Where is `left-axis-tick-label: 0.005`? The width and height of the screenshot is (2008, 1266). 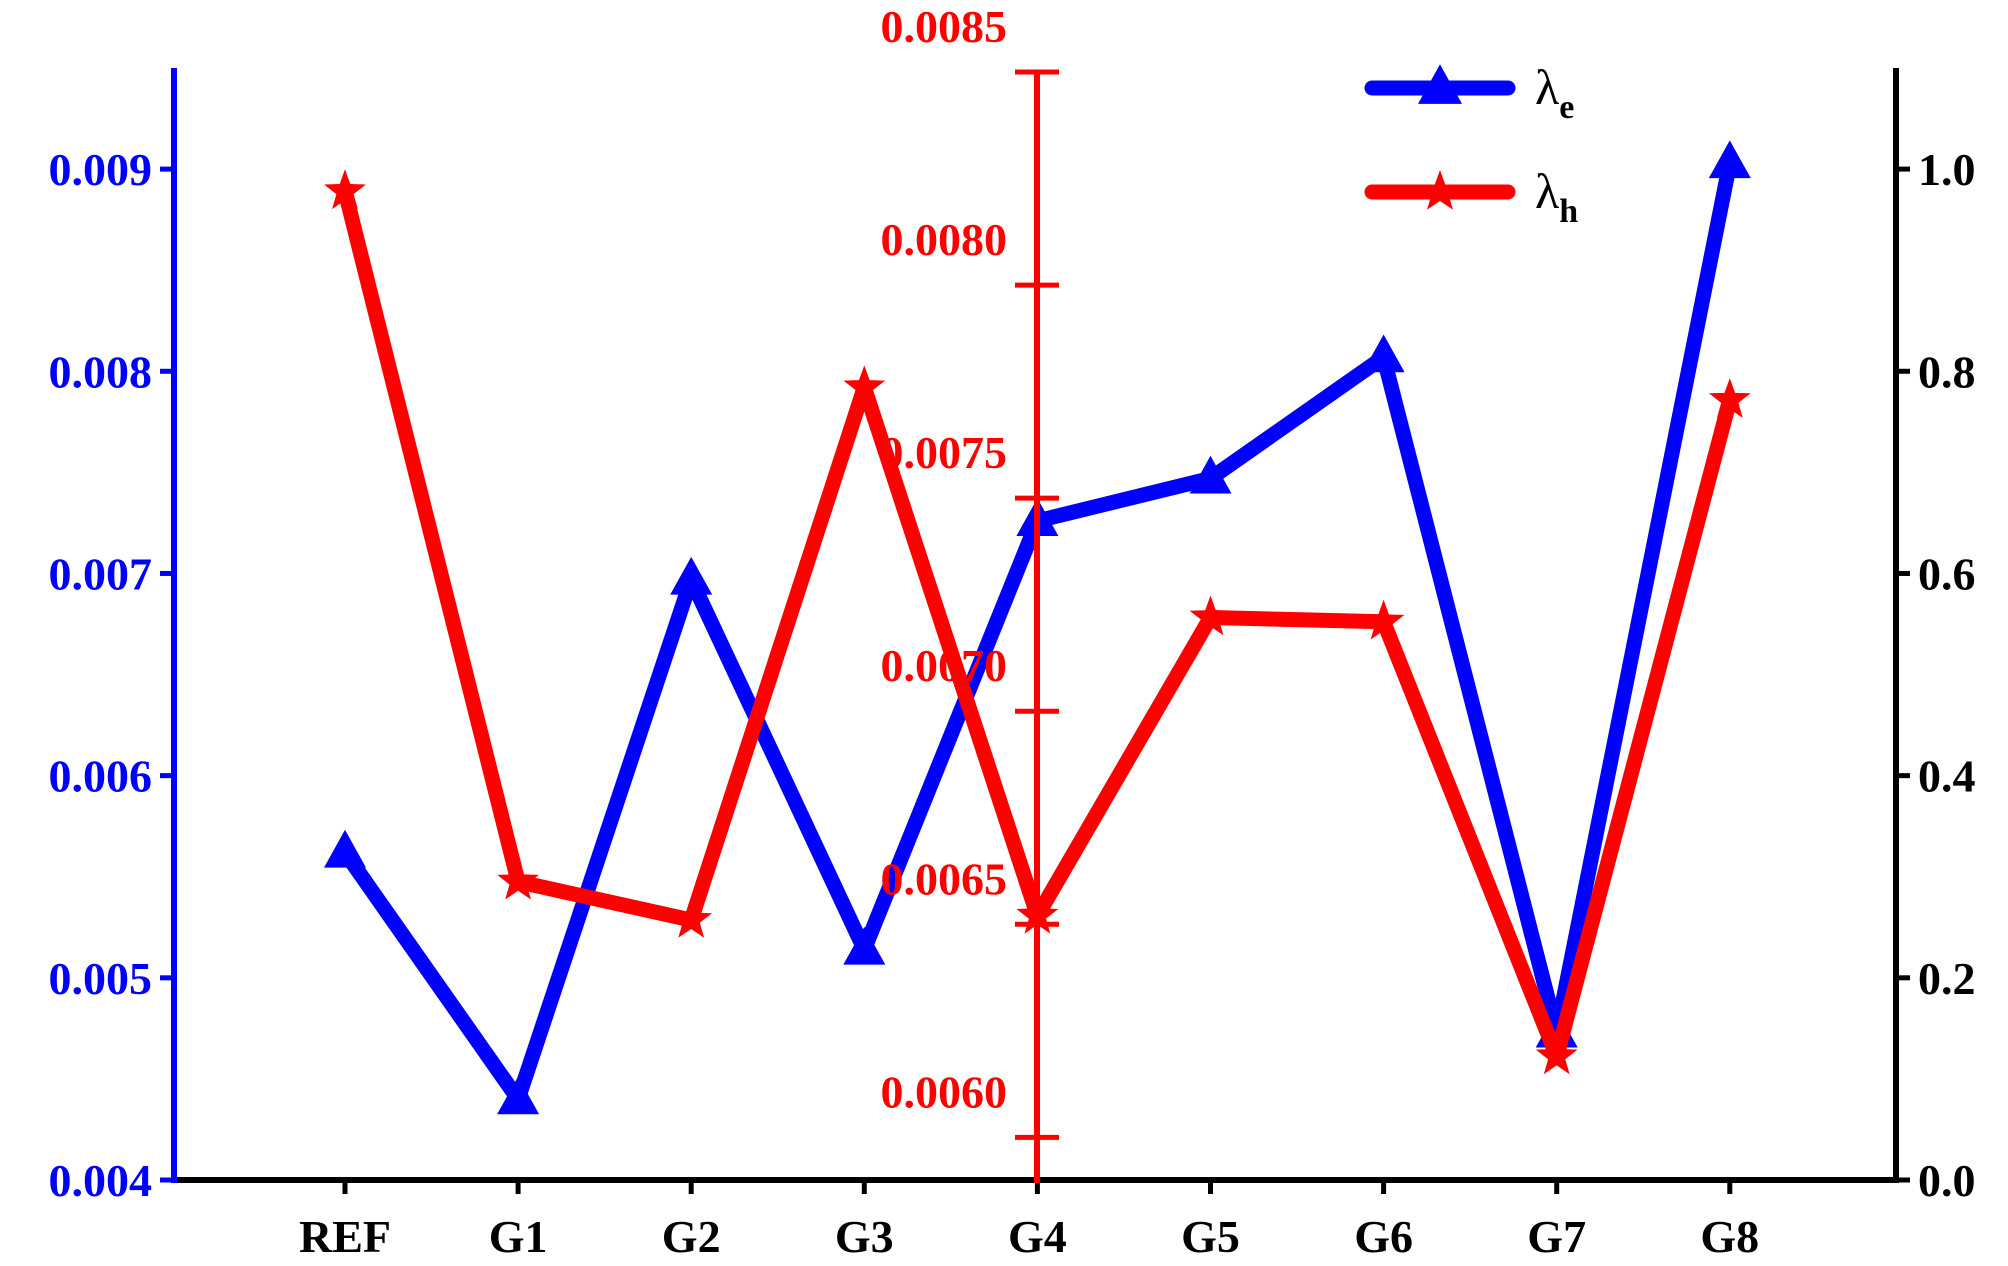 left-axis-tick-label: 0.005 is located at coordinates (101, 978).